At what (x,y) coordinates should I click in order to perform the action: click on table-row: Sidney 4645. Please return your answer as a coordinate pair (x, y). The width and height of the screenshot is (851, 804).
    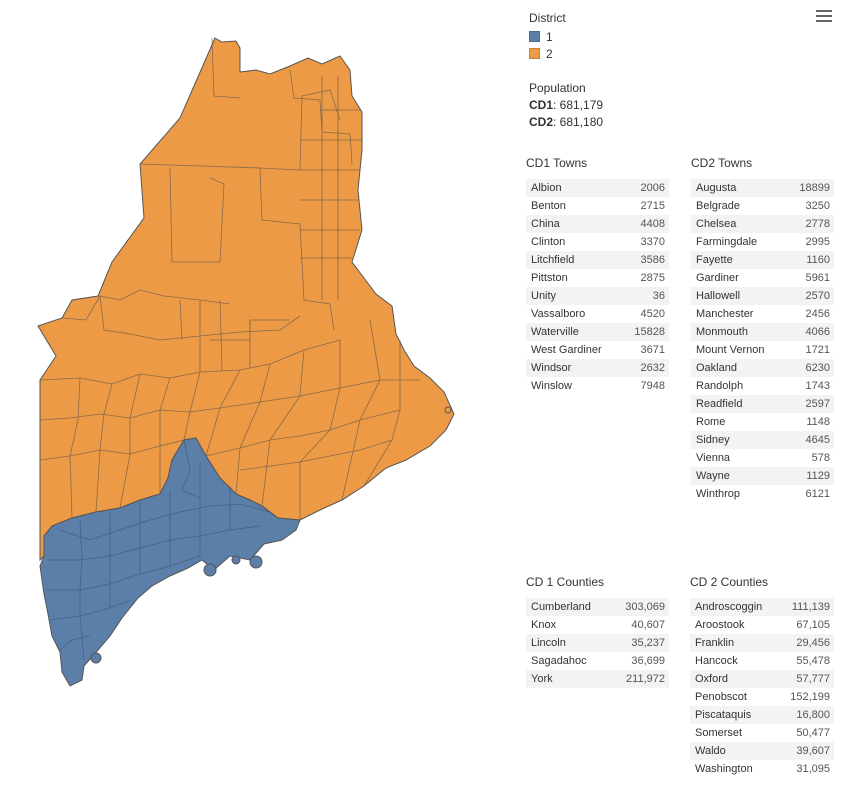
    Looking at the image, I should click on (762, 440).